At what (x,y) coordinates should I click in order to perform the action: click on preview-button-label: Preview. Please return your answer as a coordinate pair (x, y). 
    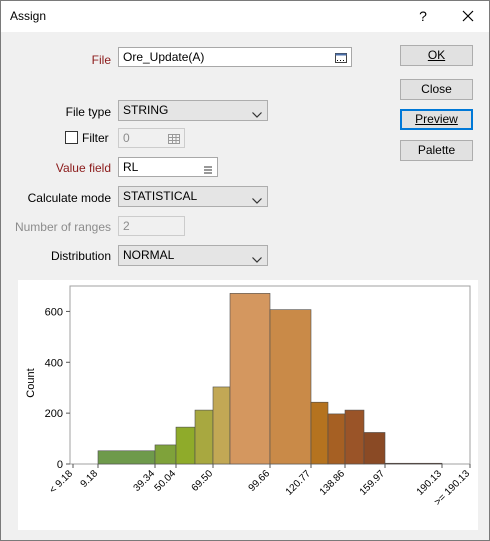
    Looking at the image, I should click on (436, 119).